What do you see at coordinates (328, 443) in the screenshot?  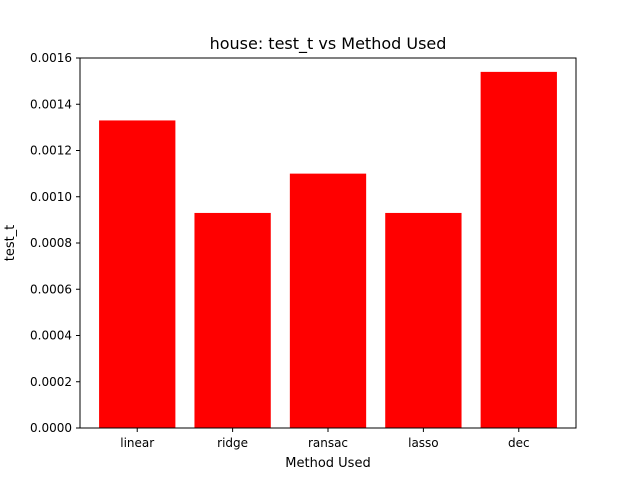 I see `x-tick-label: ransac` at bounding box center [328, 443].